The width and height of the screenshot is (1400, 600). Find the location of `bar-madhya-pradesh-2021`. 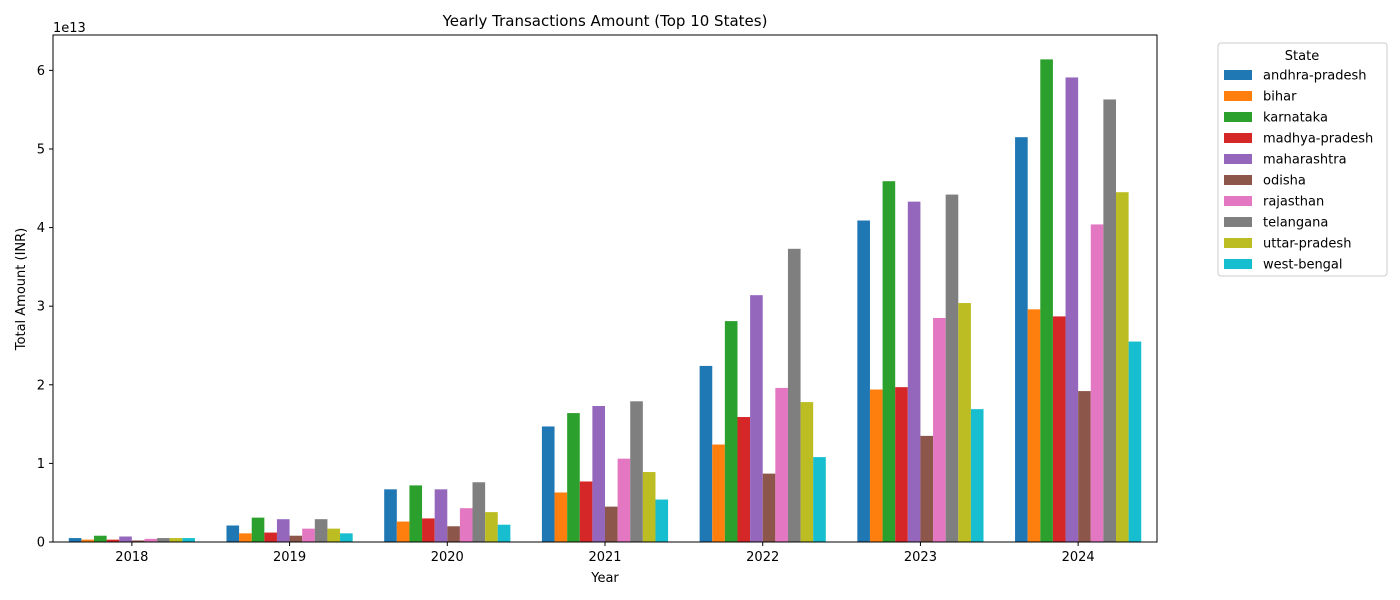

bar-madhya-pradesh-2021 is located at coordinates (586, 511).